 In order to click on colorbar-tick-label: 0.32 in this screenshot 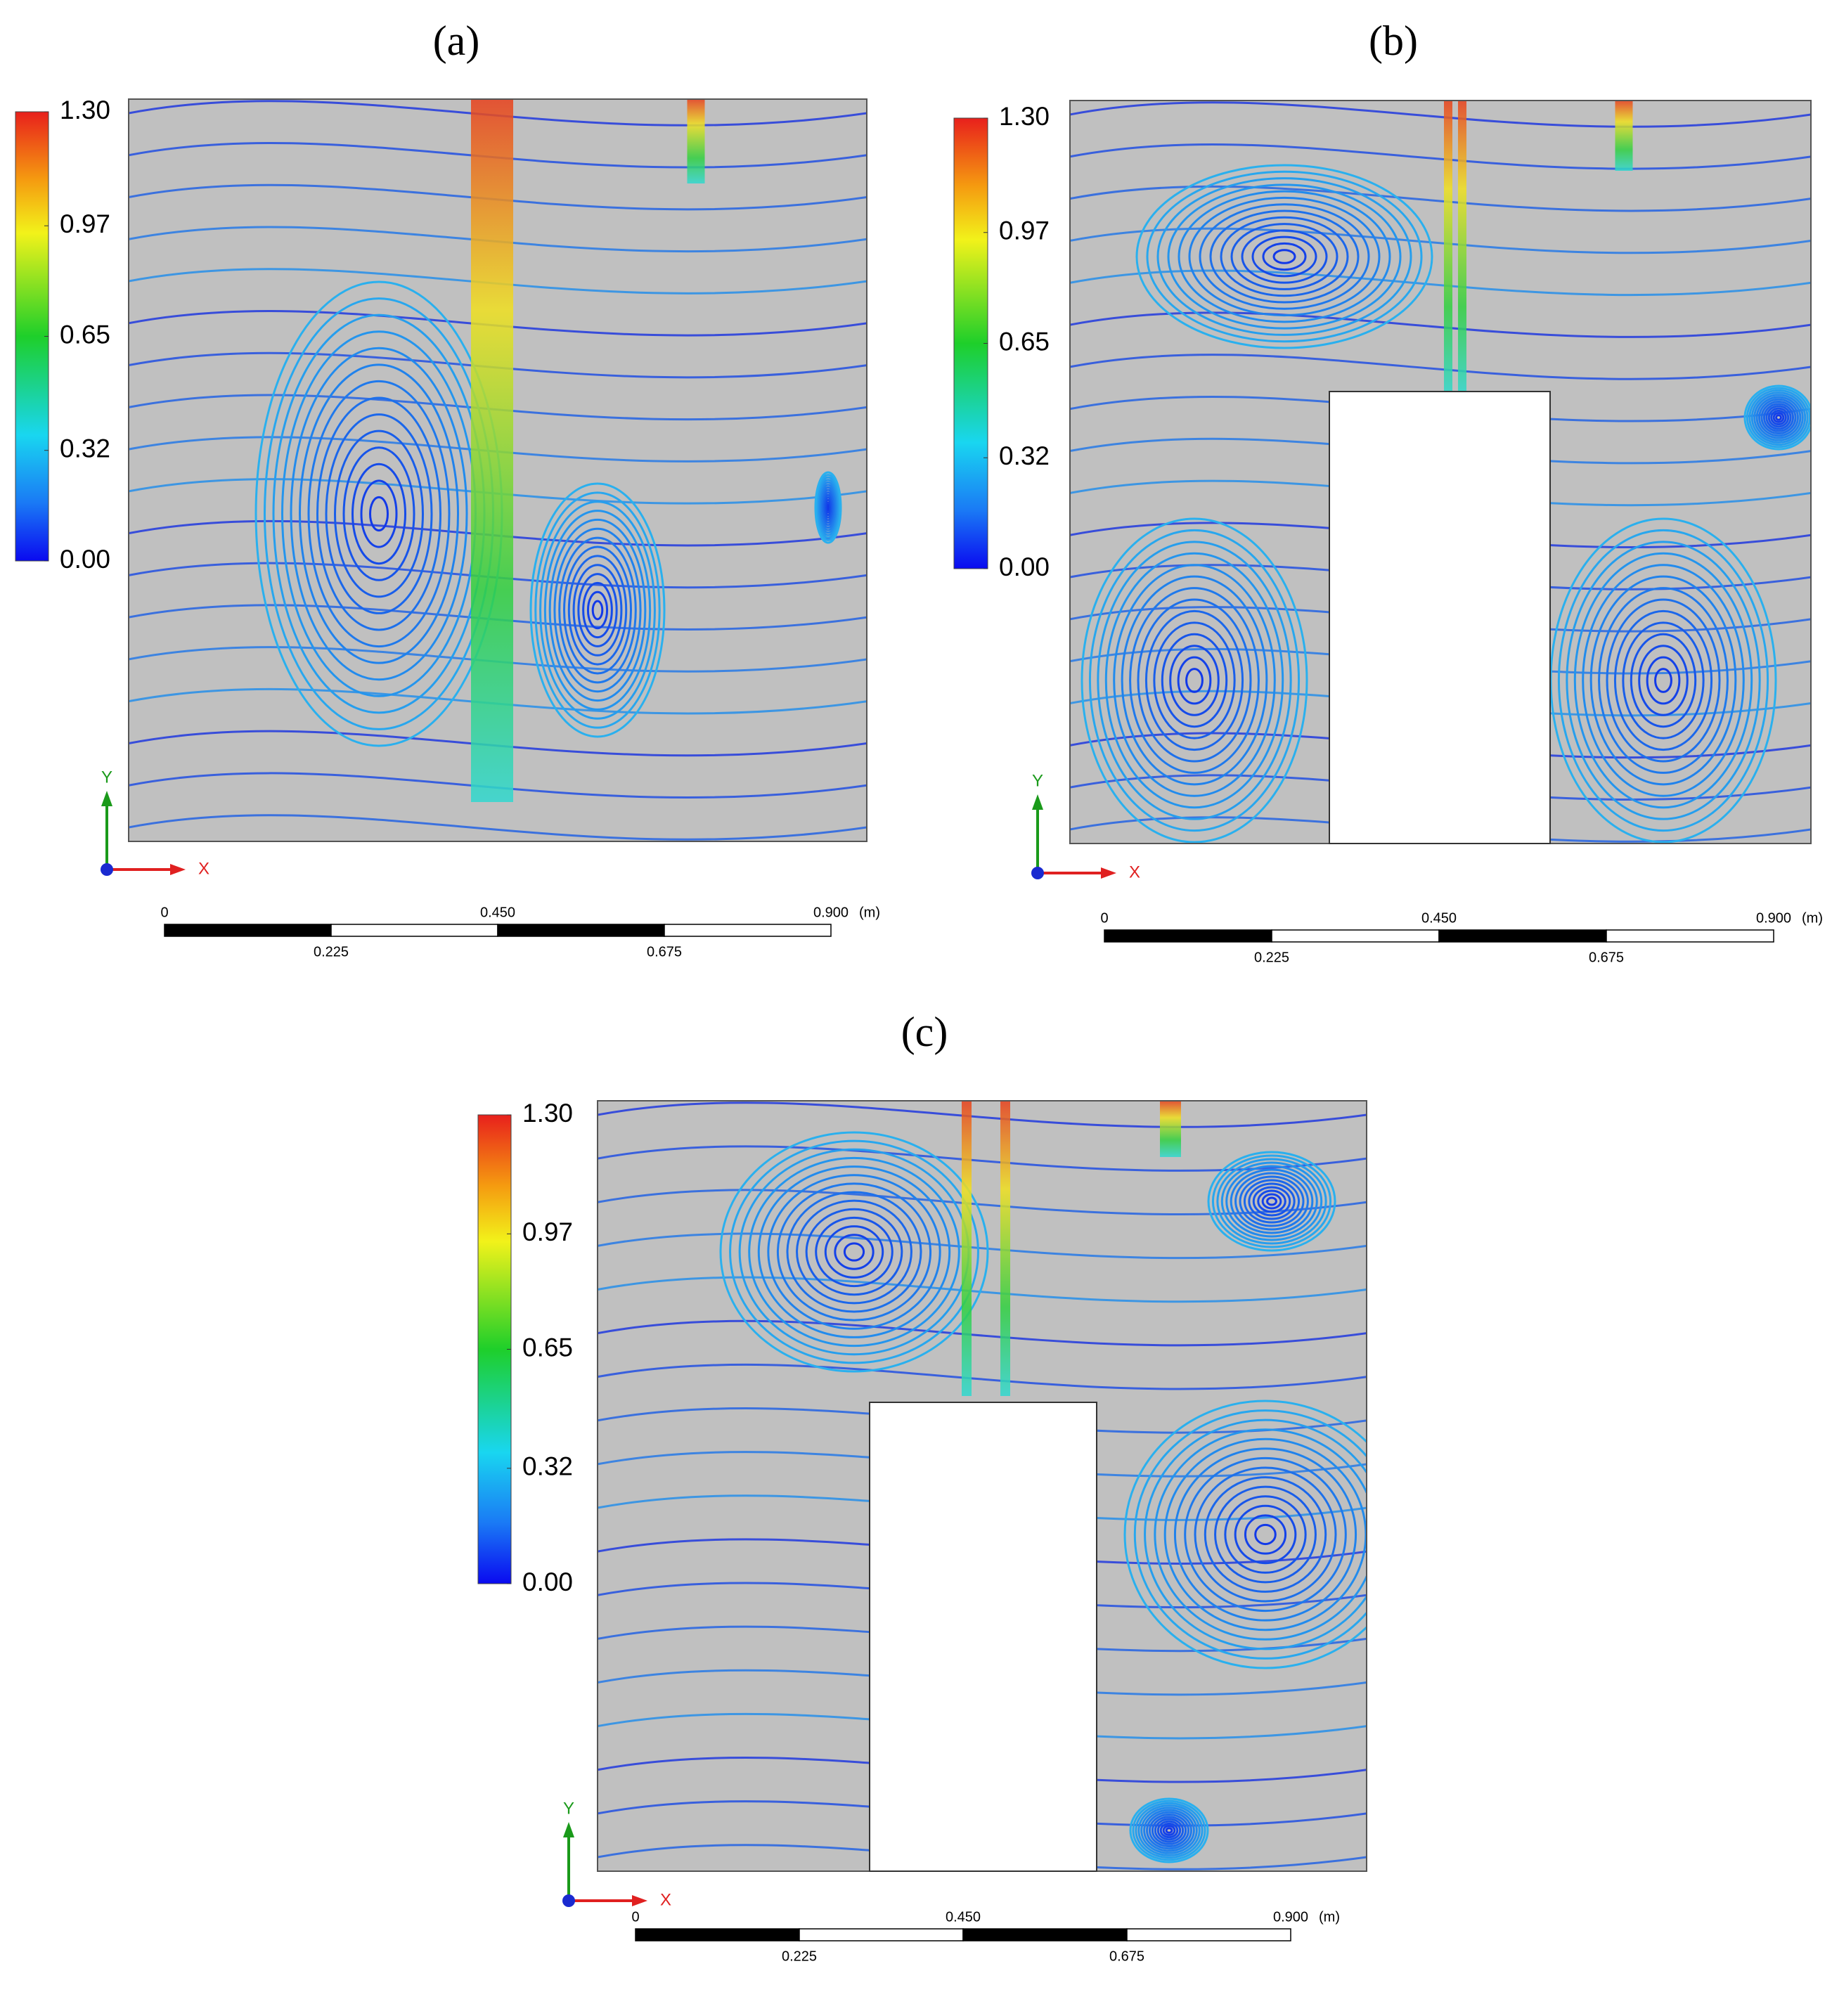, I will do `click(1024, 455)`.